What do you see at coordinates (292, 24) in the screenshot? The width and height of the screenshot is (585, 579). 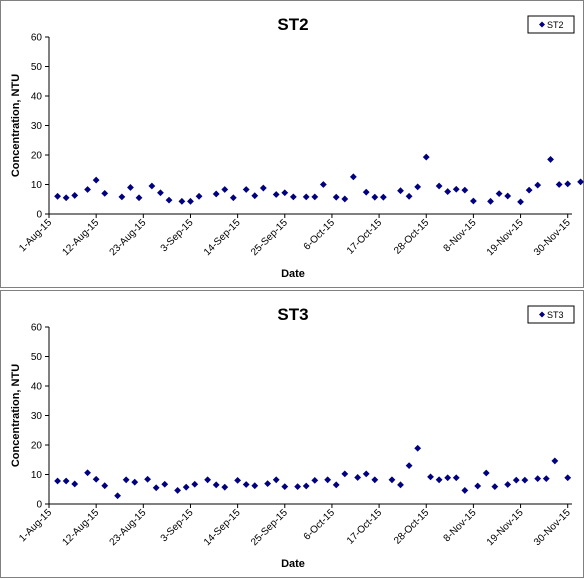 I see `chart-title: ST2` at bounding box center [292, 24].